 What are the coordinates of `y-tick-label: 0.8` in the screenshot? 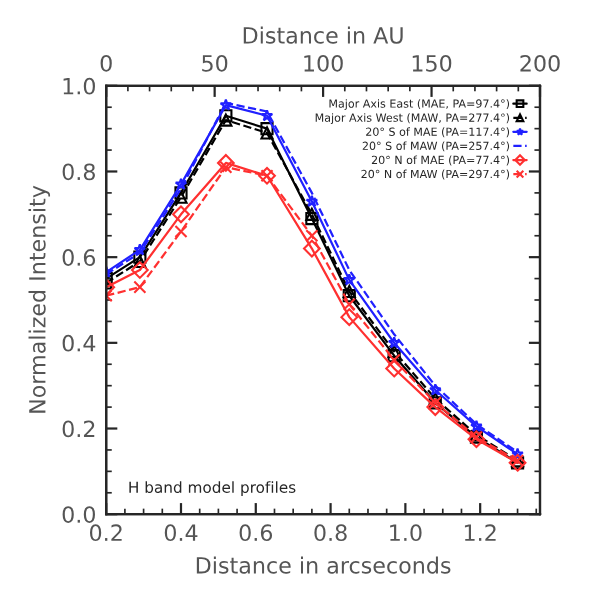 It's located at (78, 172).